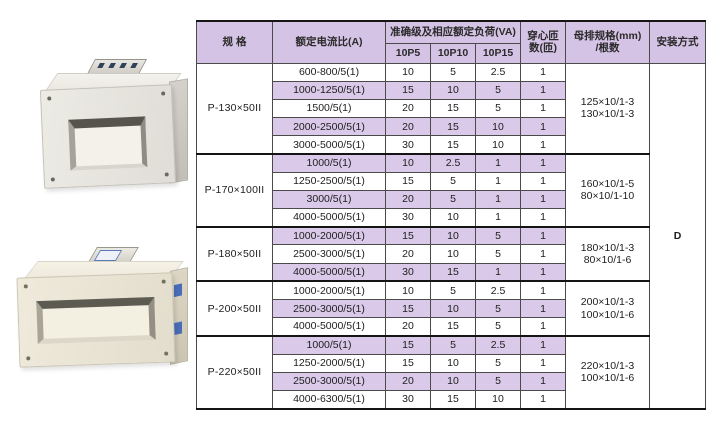  What do you see at coordinates (329, 327) in the screenshot?
I see `ratio-cell: 4000-5000/5(1)` at bounding box center [329, 327].